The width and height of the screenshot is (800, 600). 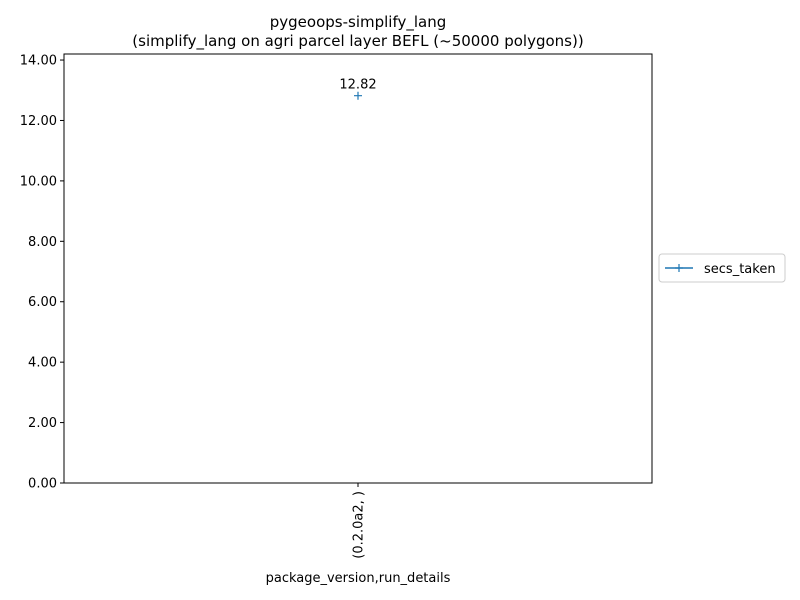 What do you see at coordinates (357, 85) in the screenshot?
I see `data-label: 12.82` at bounding box center [357, 85].